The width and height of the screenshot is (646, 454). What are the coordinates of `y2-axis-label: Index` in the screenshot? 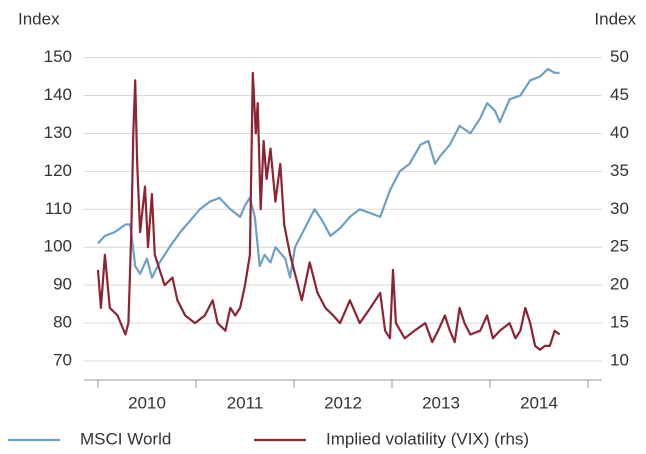 It's located at (615, 18).